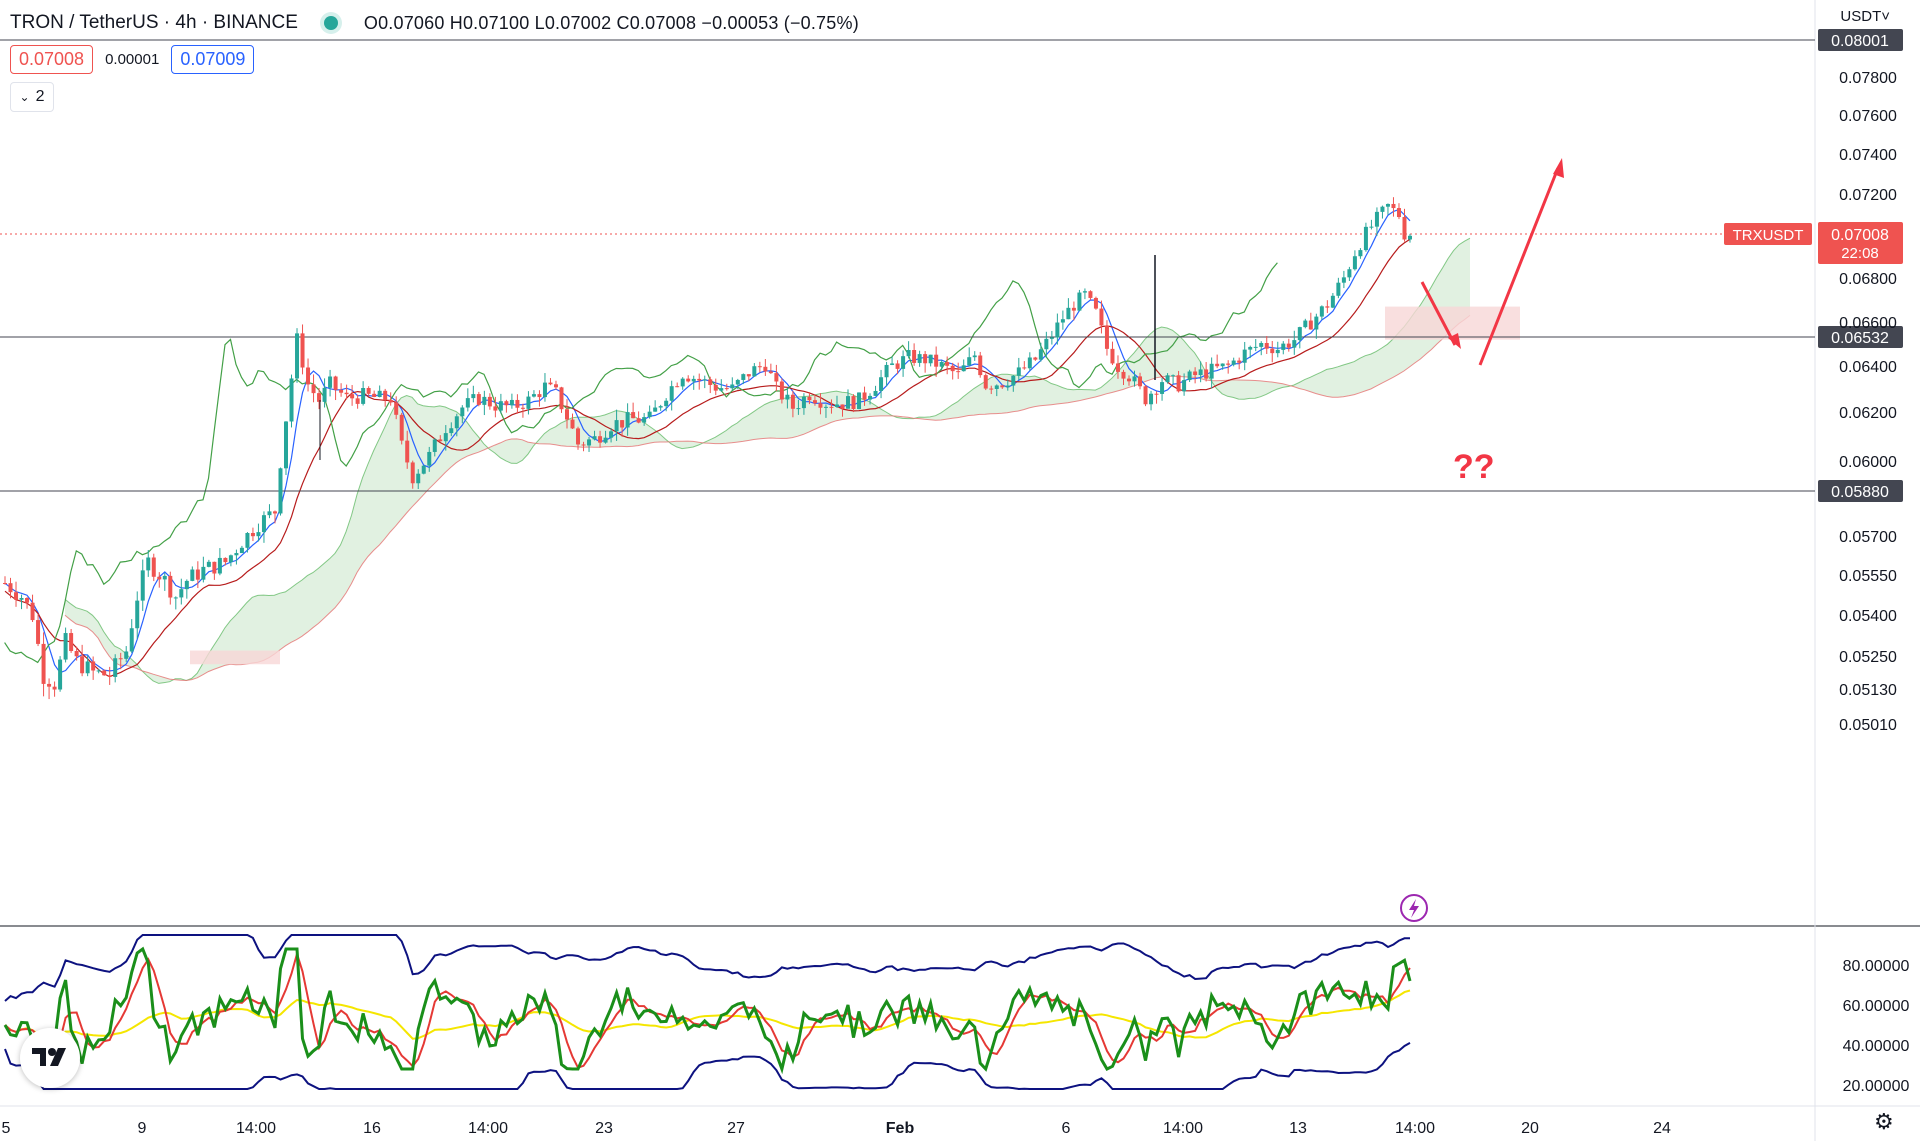  I want to click on y-tick-label: 0.06400, so click(1868, 367).